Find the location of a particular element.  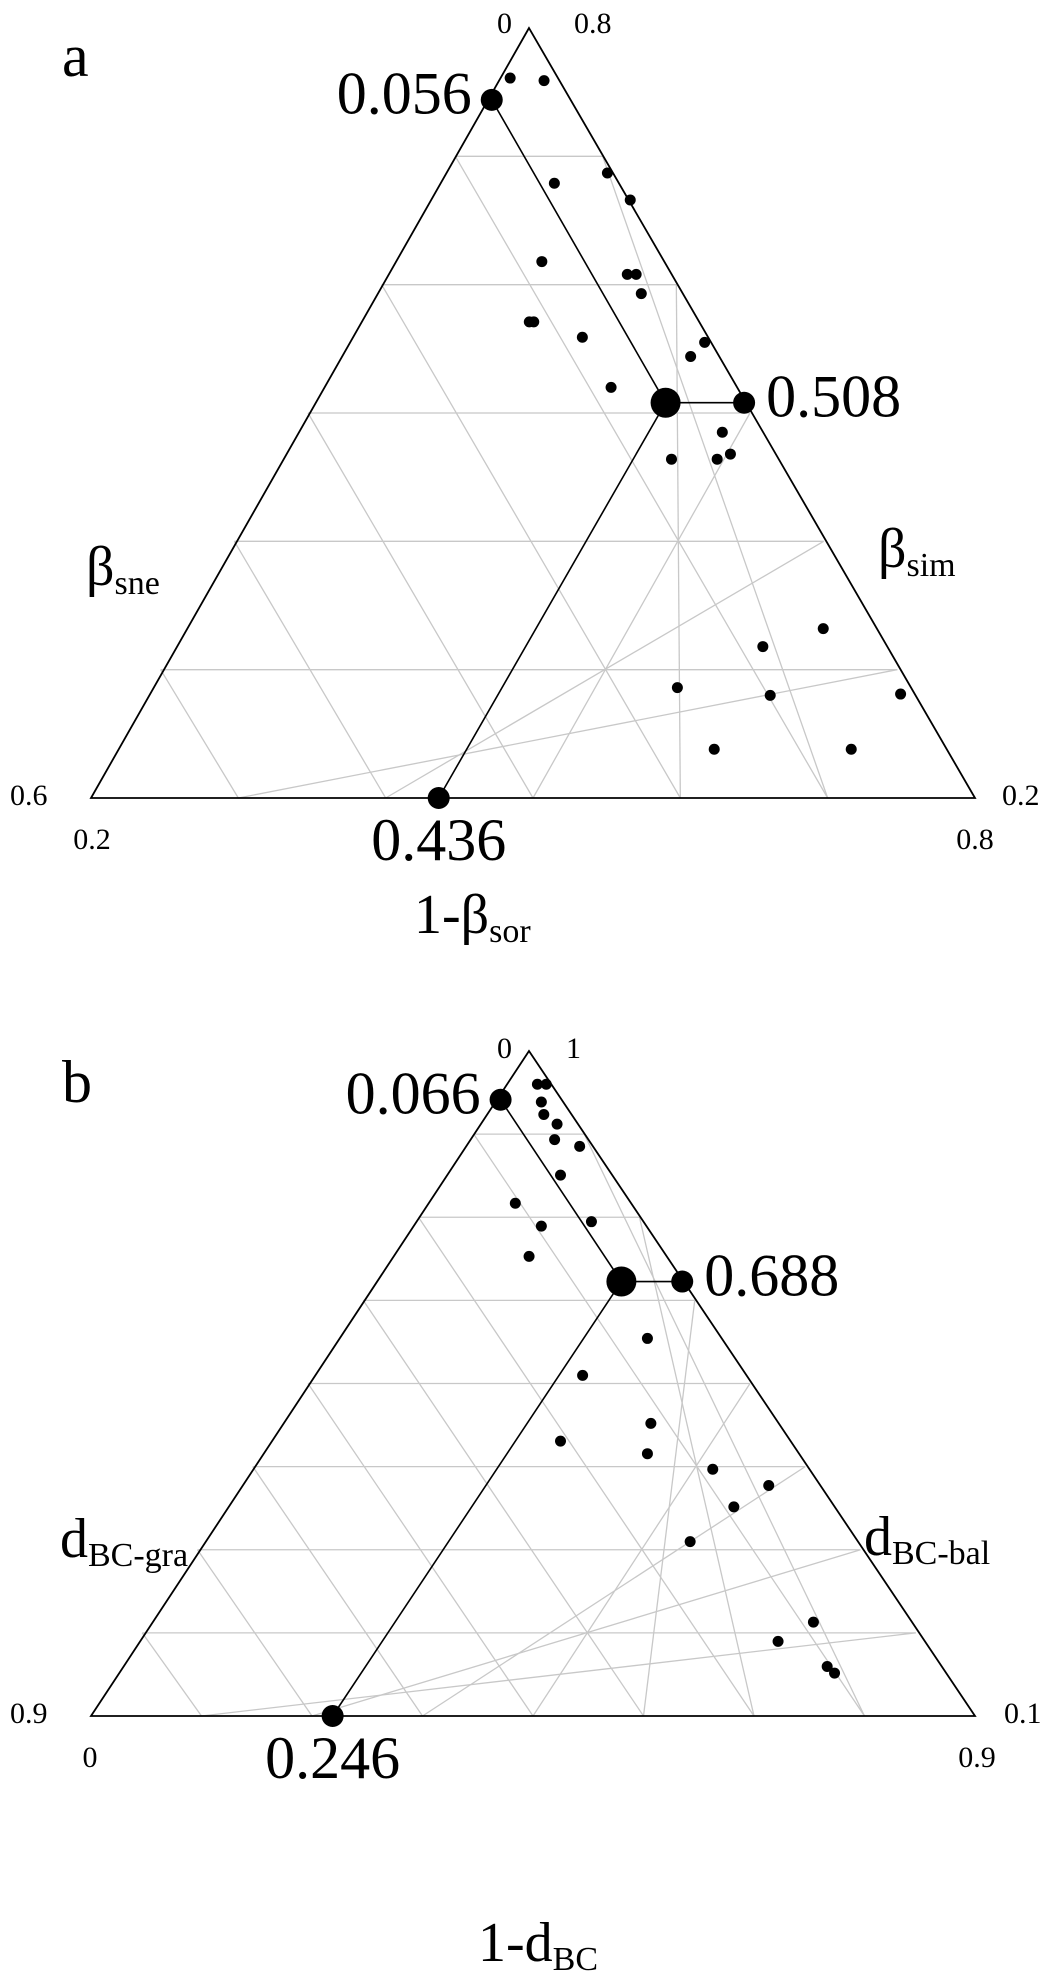

axis-title-main: β is located at coordinates (892, 549).